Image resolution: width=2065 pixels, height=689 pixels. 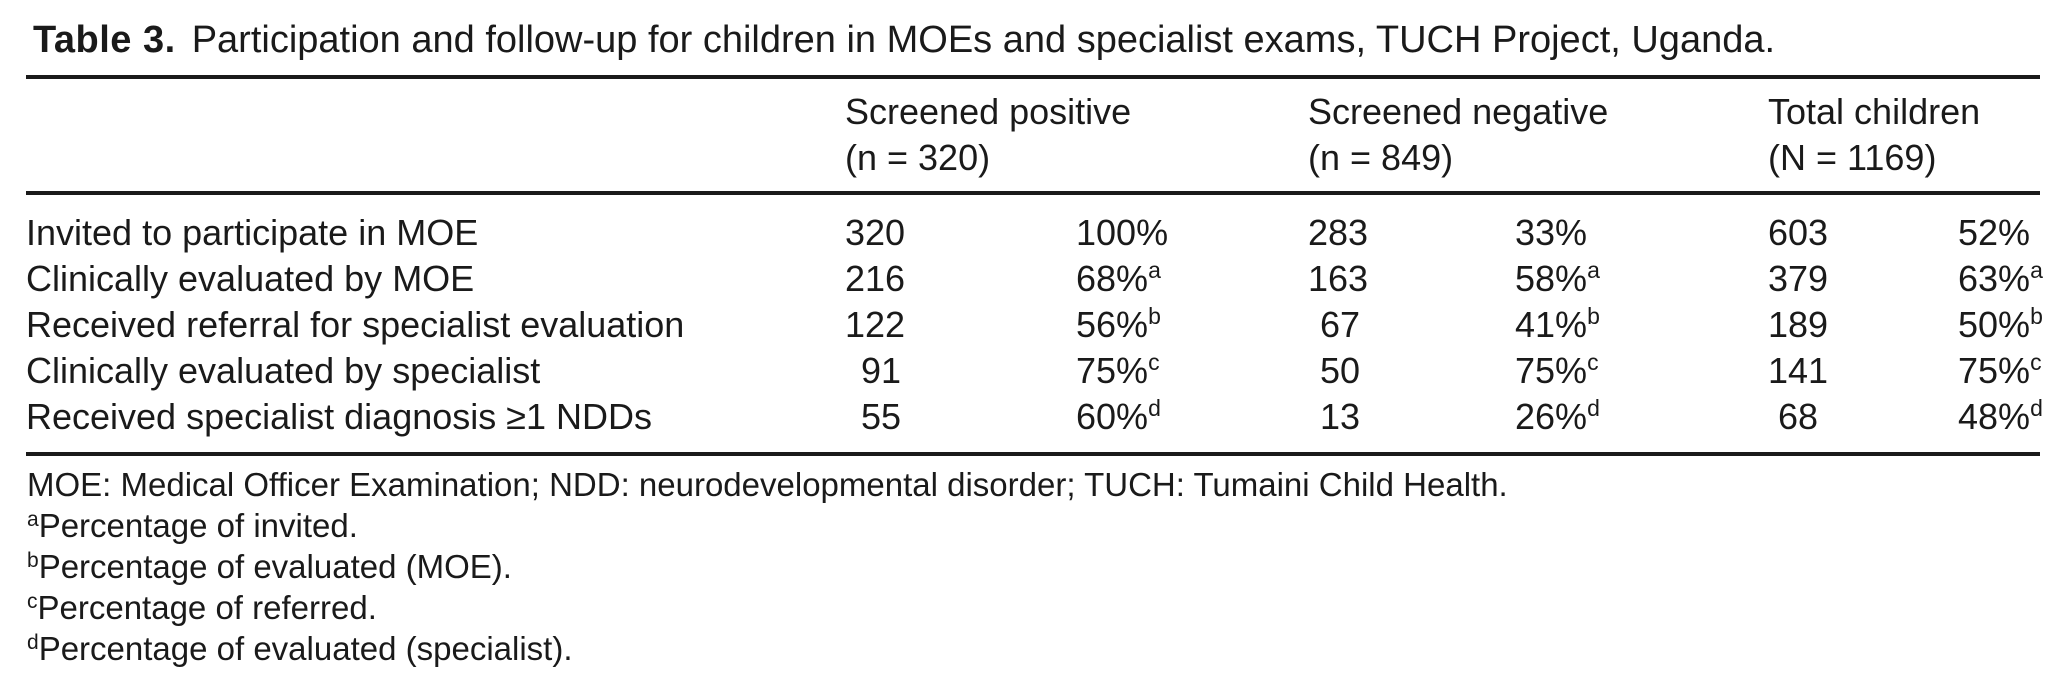 What do you see at coordinates (1340, 324) in the screenshot?
I see `count-cell: 67` at bounding box center [1340, 324].